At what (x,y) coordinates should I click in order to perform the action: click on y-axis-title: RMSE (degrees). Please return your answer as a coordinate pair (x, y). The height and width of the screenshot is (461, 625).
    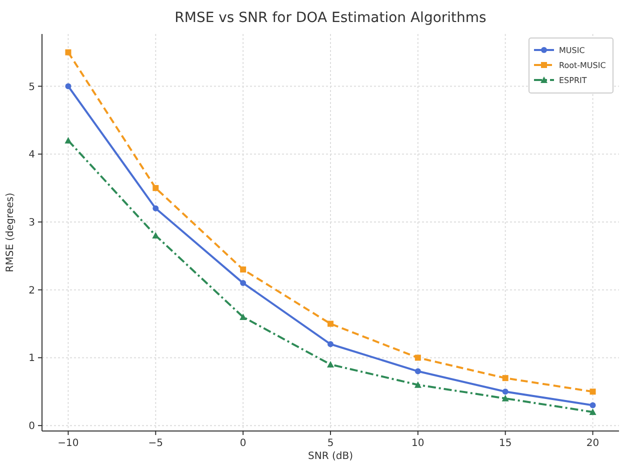
    Looking at the image, I should click on (10, 232).